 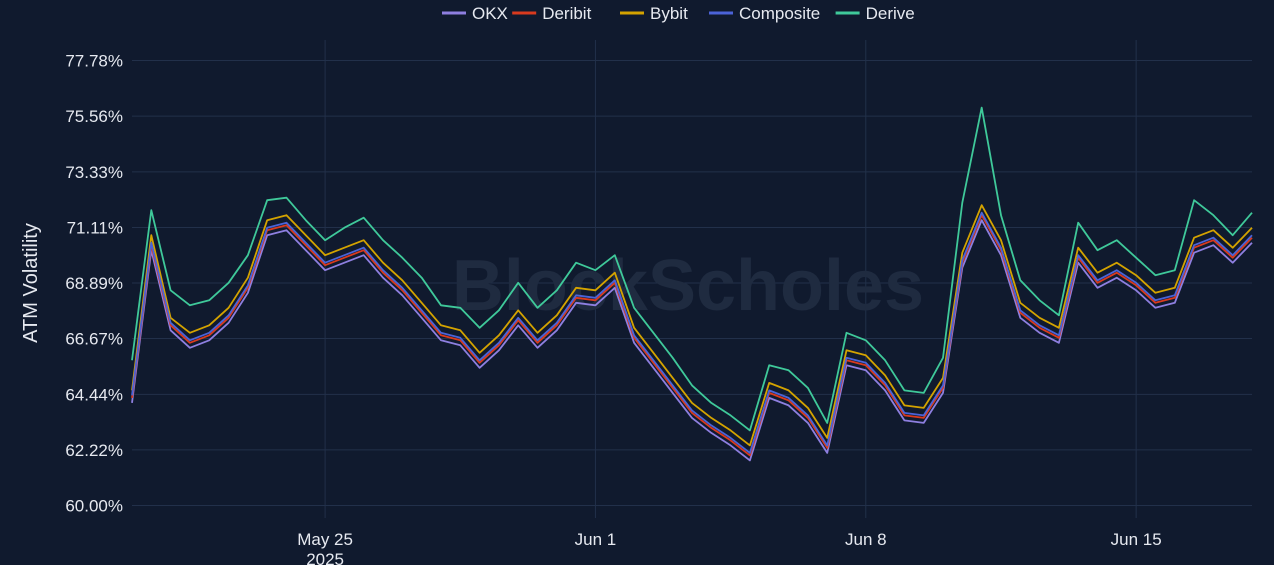 I want to click on legend-item-okx: OKX, so click(x=475, y=13).